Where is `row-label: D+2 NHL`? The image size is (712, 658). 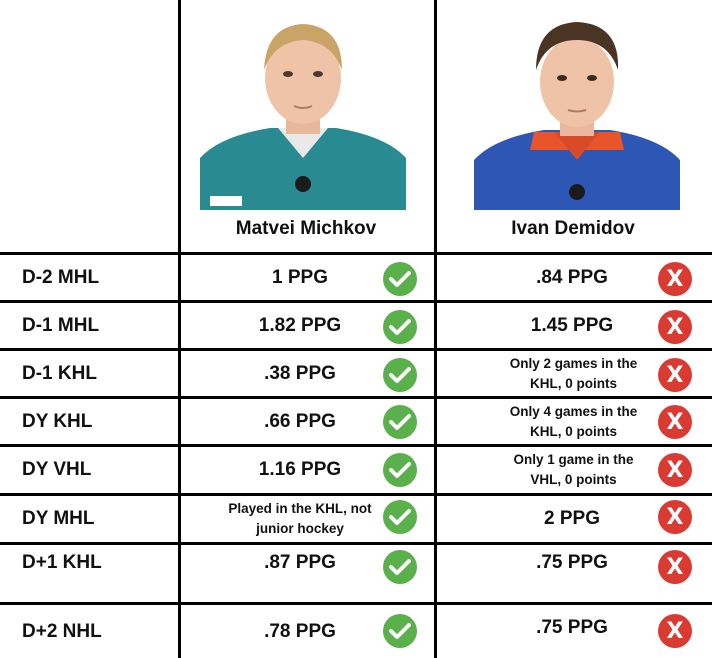
row-label: D+2 NHL is located at coordinates (62, 631).